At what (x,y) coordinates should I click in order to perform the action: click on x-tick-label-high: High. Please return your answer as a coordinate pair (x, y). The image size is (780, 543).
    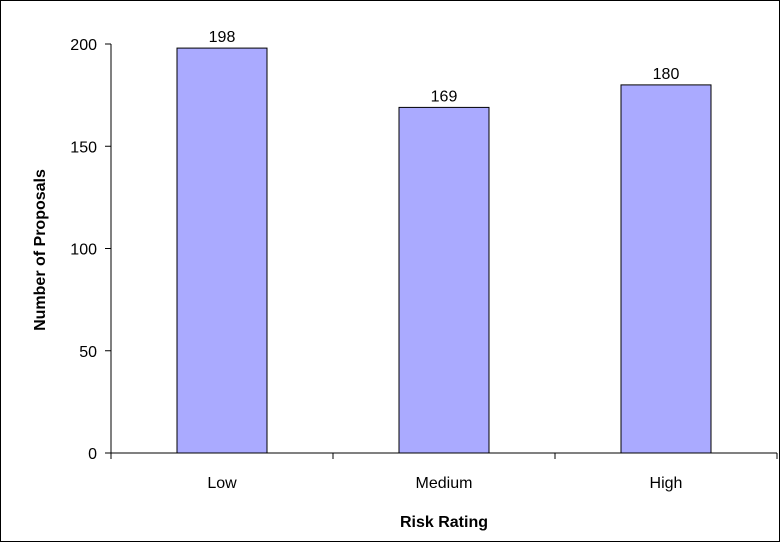
    Looking at the image, I should click on (666, 483).